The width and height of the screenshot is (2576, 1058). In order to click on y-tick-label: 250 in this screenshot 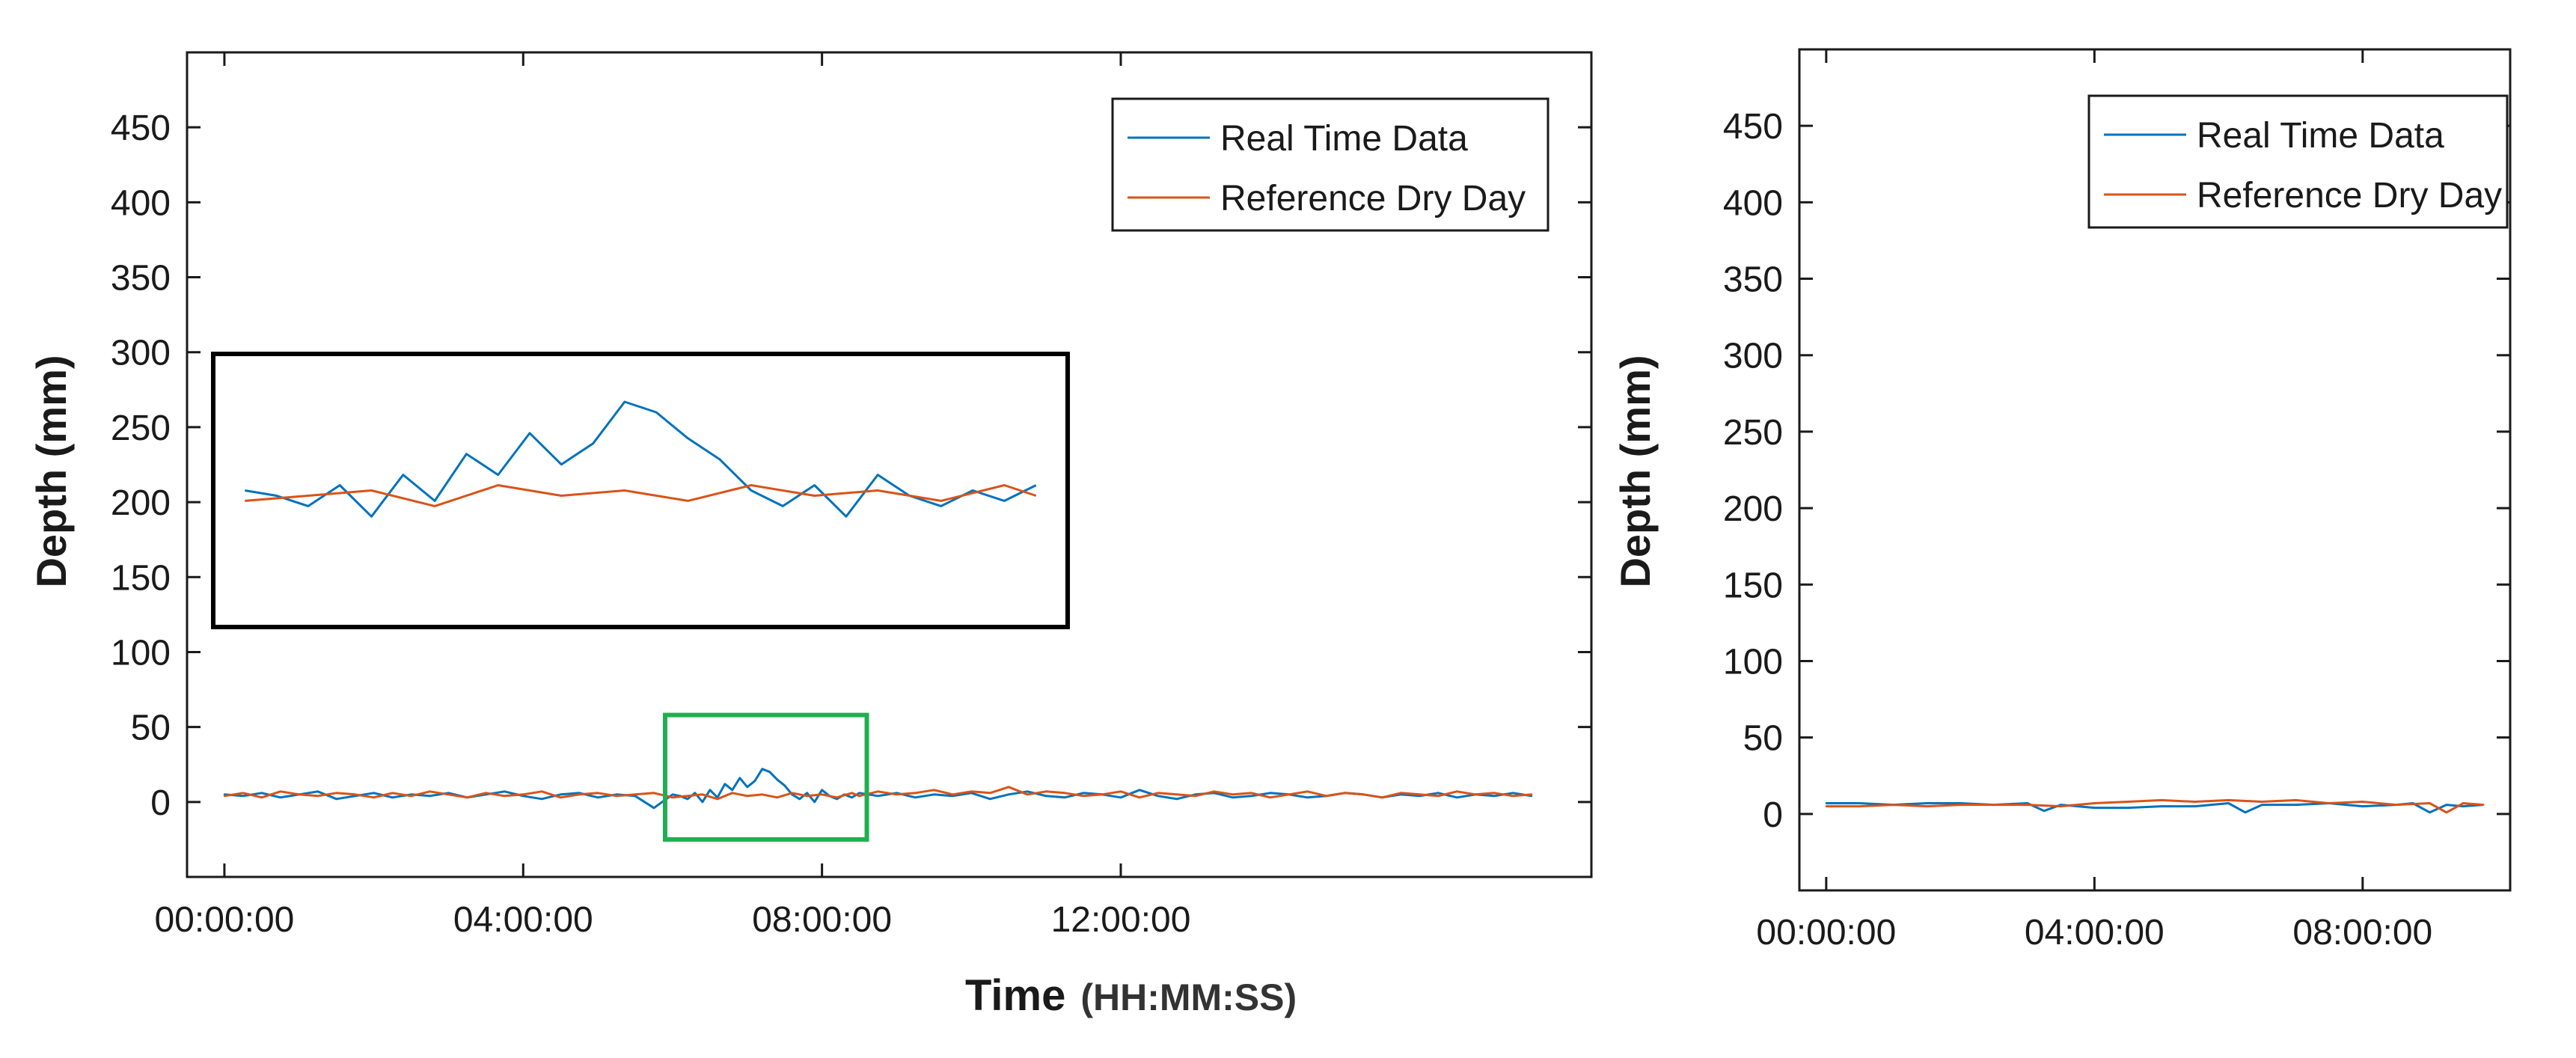, I will do `click(1753, 433)`.